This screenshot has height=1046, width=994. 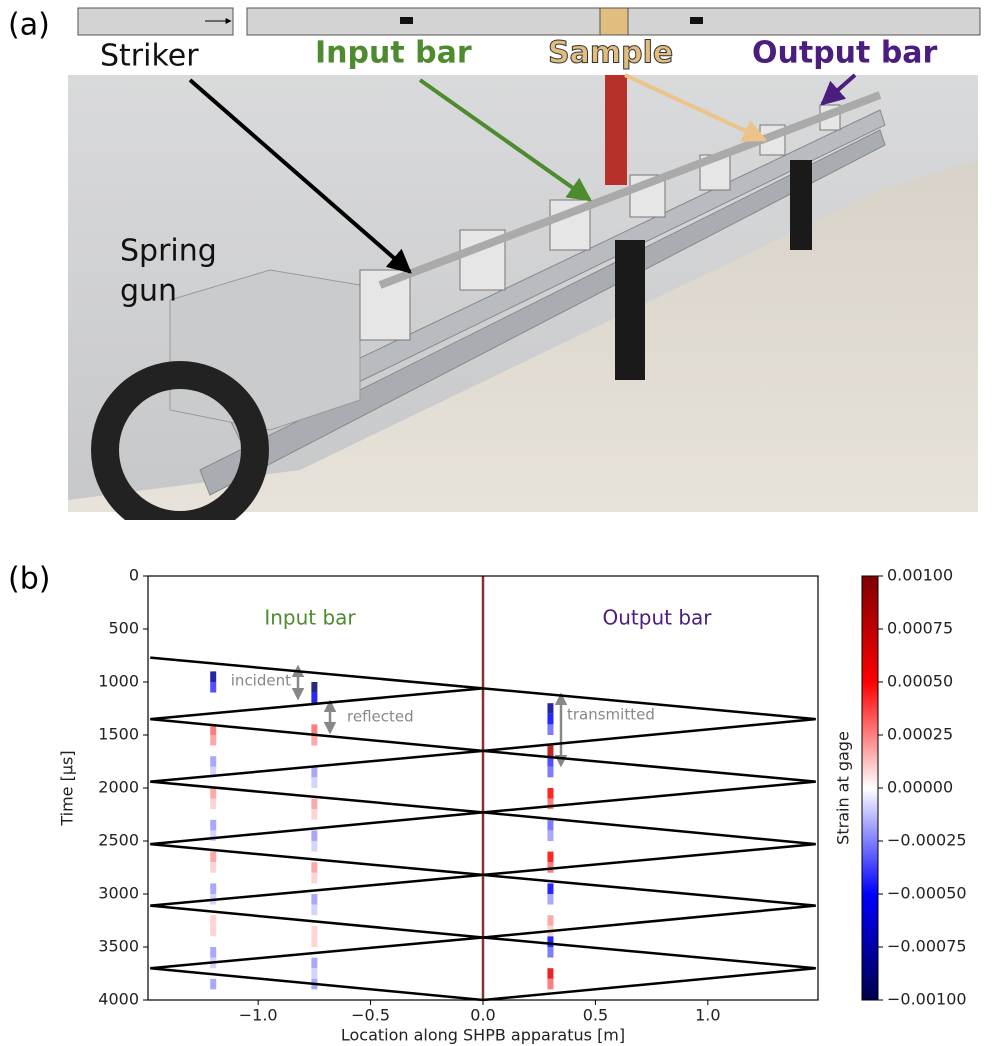 I want to click on sample-schematic, so click(x=614, y=21).